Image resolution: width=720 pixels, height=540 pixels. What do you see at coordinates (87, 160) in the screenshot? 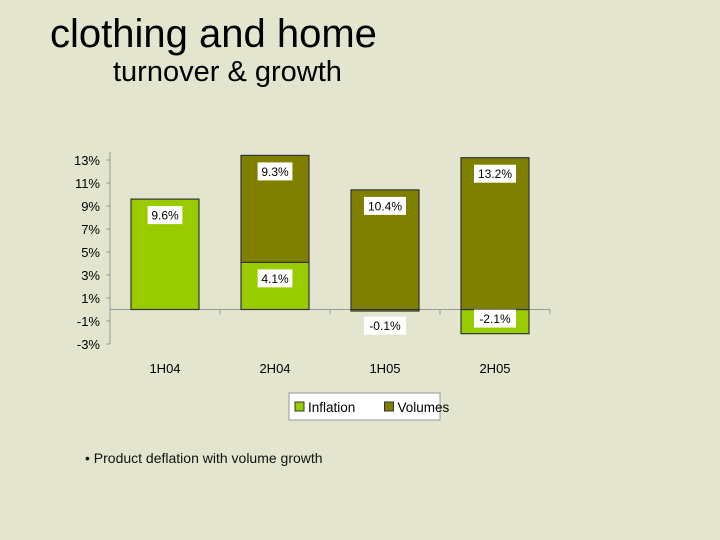
I see `y-tick-label: 13%` at bounding box center [87, 160].